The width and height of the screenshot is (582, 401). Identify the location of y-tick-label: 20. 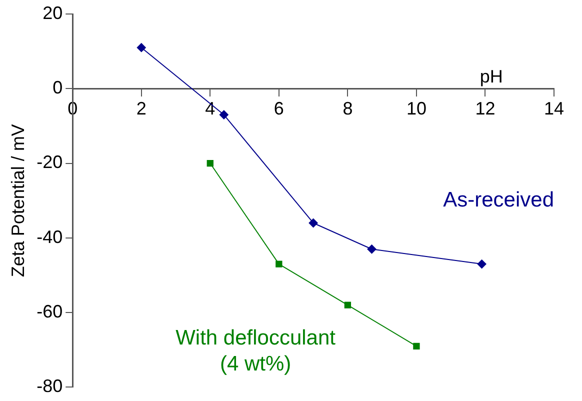
(52, 12).